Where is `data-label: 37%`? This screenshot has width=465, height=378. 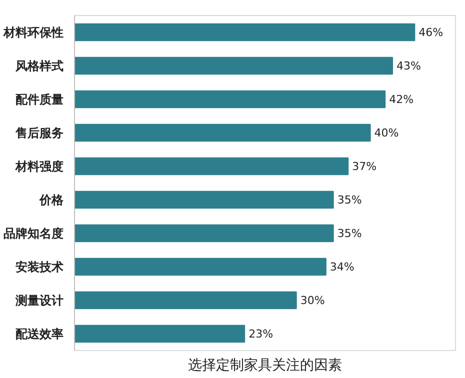
data-label: 37% is located at coordinates (364, 166).